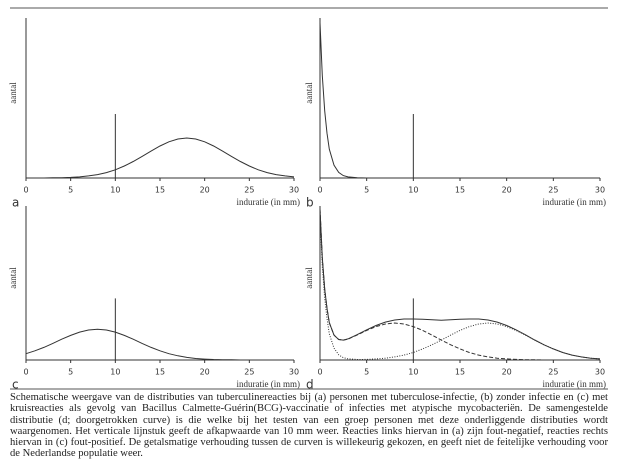 The image size is (624, 473). Describe the element at coordinates (310, 203) in the screenshot. I see `panel-label: b` at that location.